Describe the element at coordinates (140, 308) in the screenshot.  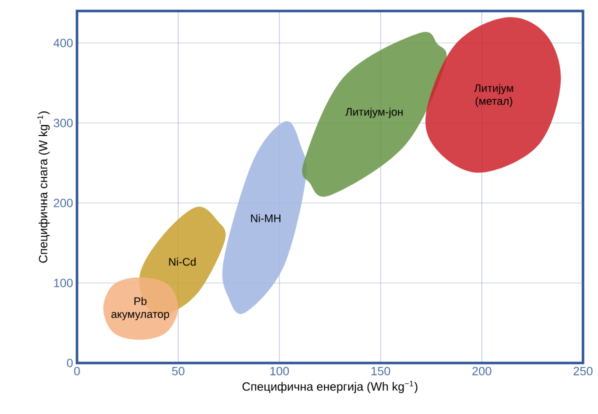
I see `series-label: Pb акумулатор` at that location.